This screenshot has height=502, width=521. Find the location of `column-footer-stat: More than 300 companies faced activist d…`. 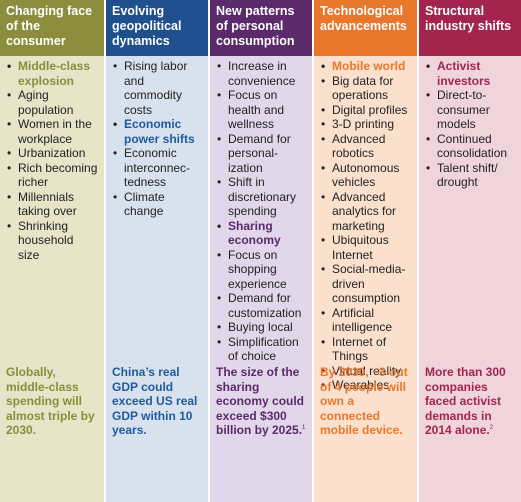

column-footer-stat: More than 300 companies faced activist d… is located at coordinates (471, 401).